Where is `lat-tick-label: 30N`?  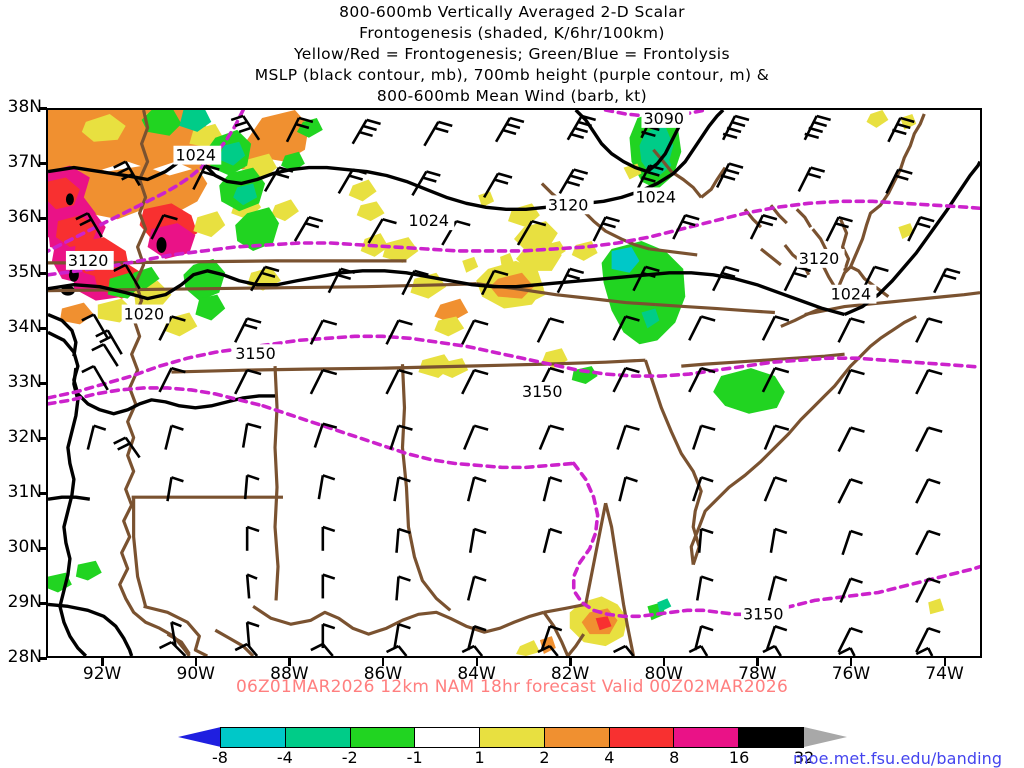
lat-tick-label: 30N is located at coordinates (24, 547).